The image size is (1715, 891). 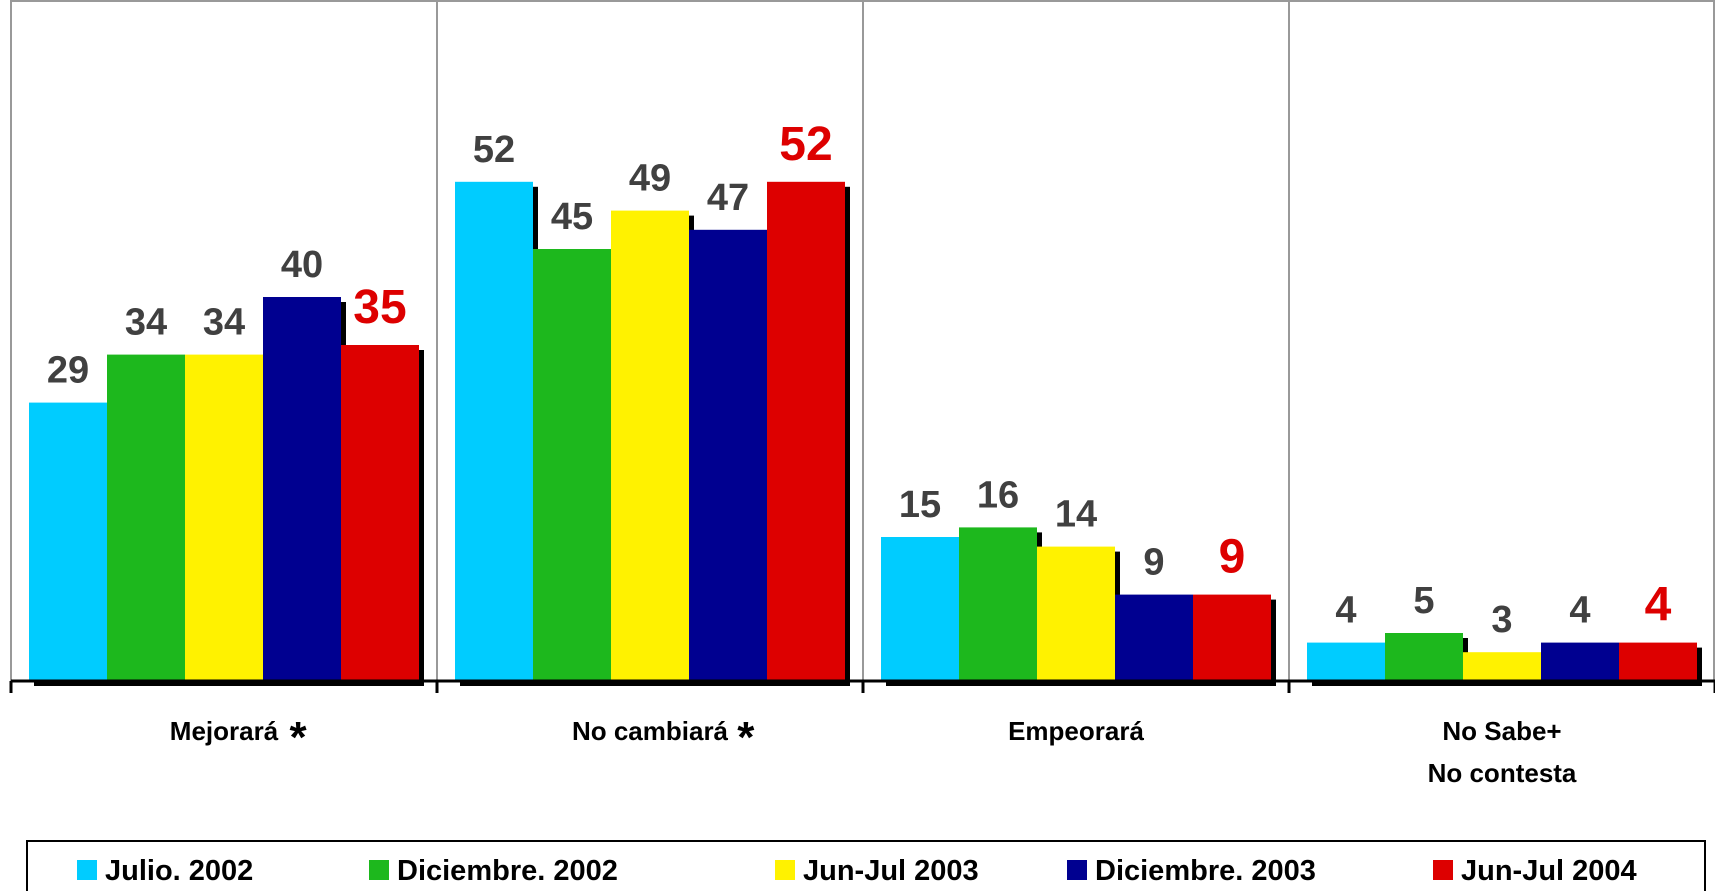 I want to click on value-label: 45, so click(x=572, y=217).